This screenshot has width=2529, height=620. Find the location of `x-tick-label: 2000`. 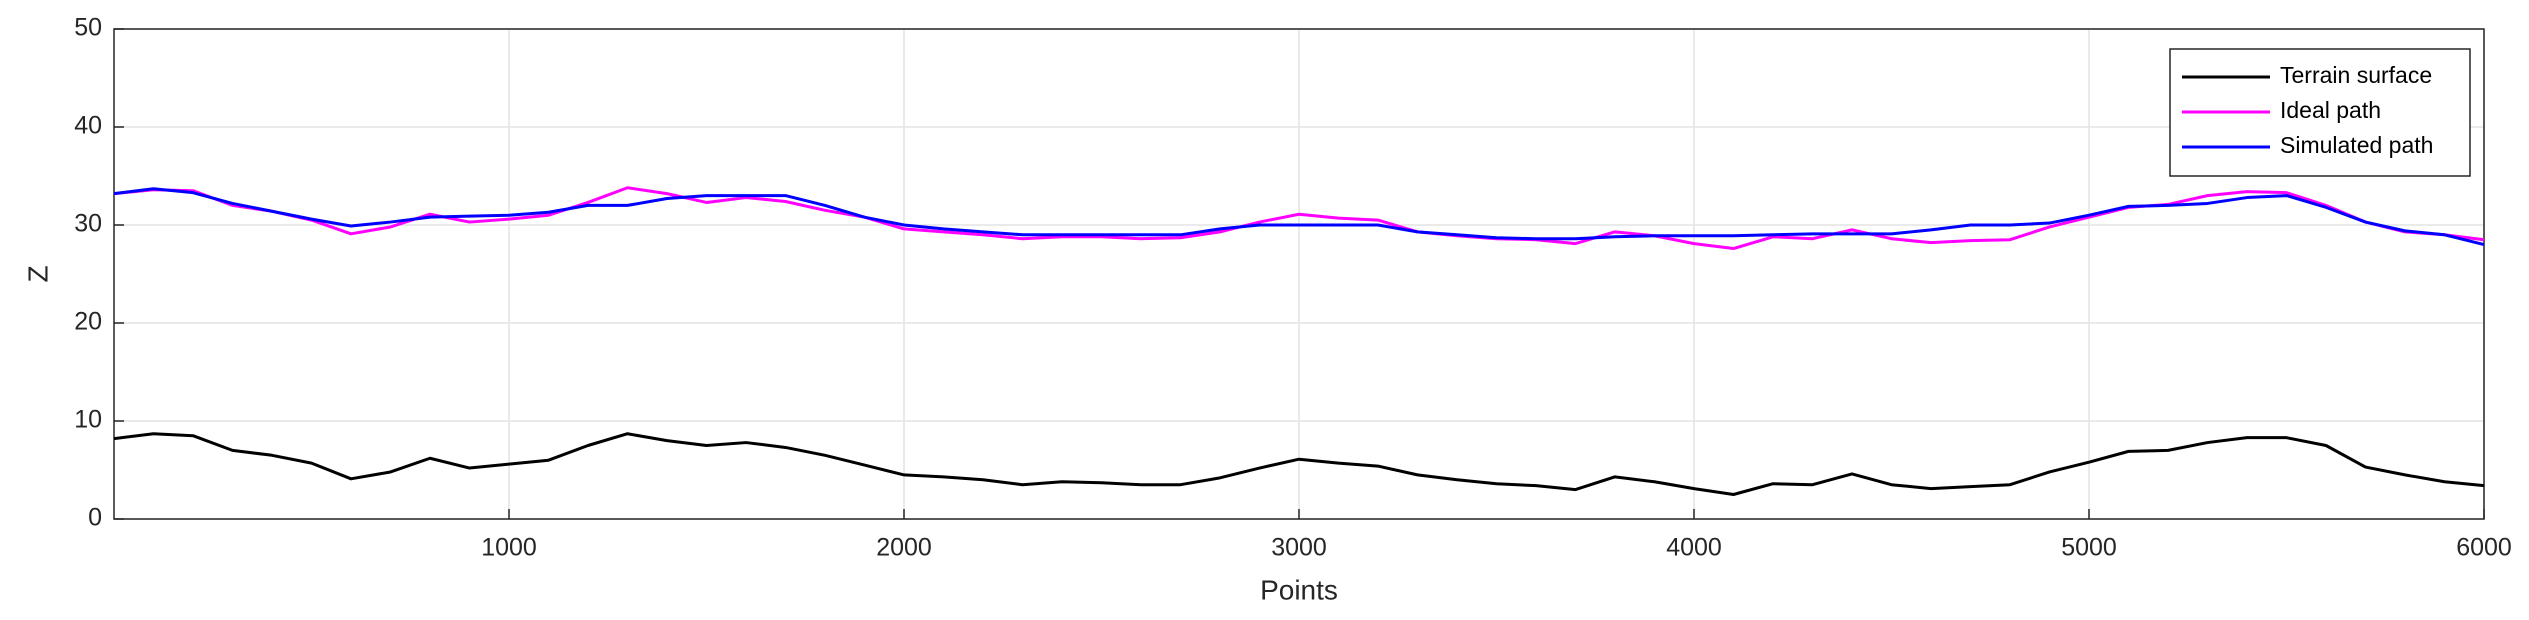

x-tick-label: 2000 is located at coordinates (904, 548).